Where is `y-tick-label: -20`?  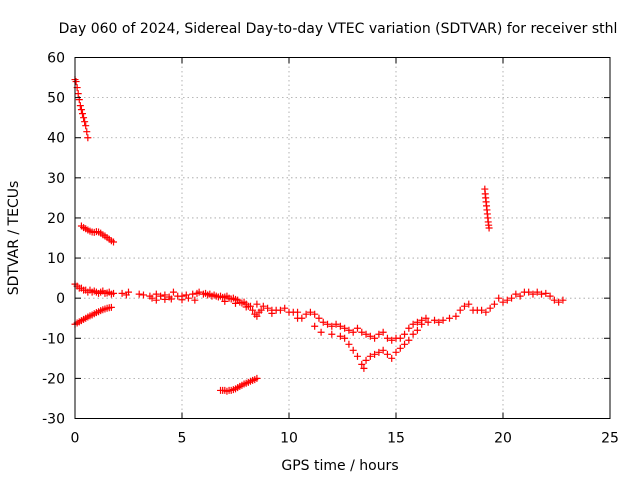
y-tick-label: -20 is located at coordinates (53, 379).